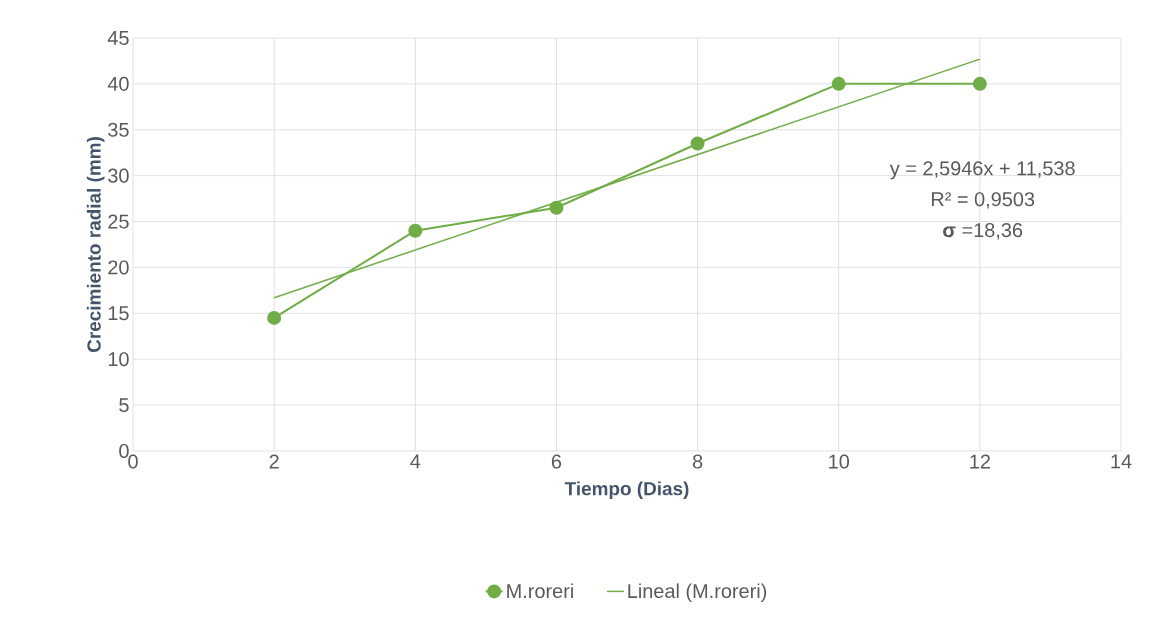 Image resolution: width=1163 pixels, height=624 pixels. I want to click on x-tick-label: 2, so click(274, 461).